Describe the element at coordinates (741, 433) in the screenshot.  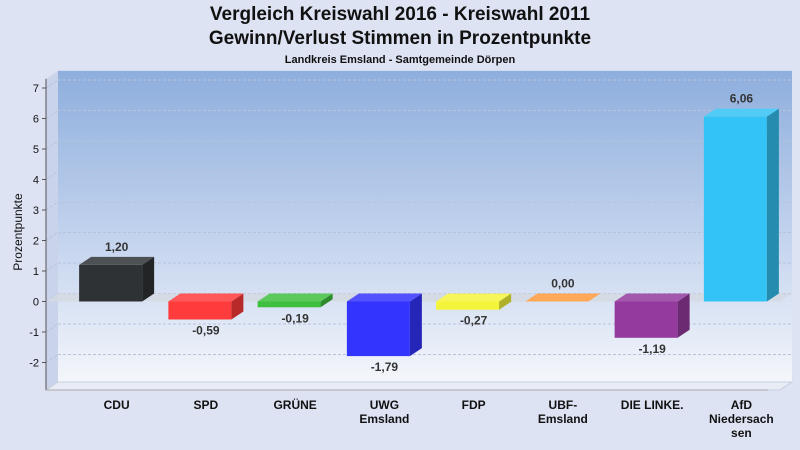
I see `x-tick-label: sen` at that location.